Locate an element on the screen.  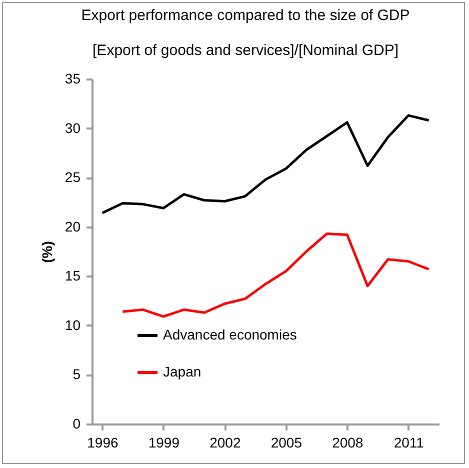
y-tick-label: 30 is located at coordinates (72, 128).